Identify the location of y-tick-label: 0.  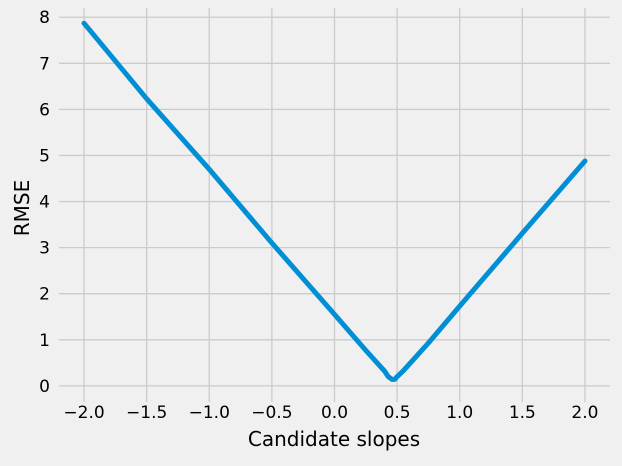
(44, 387).